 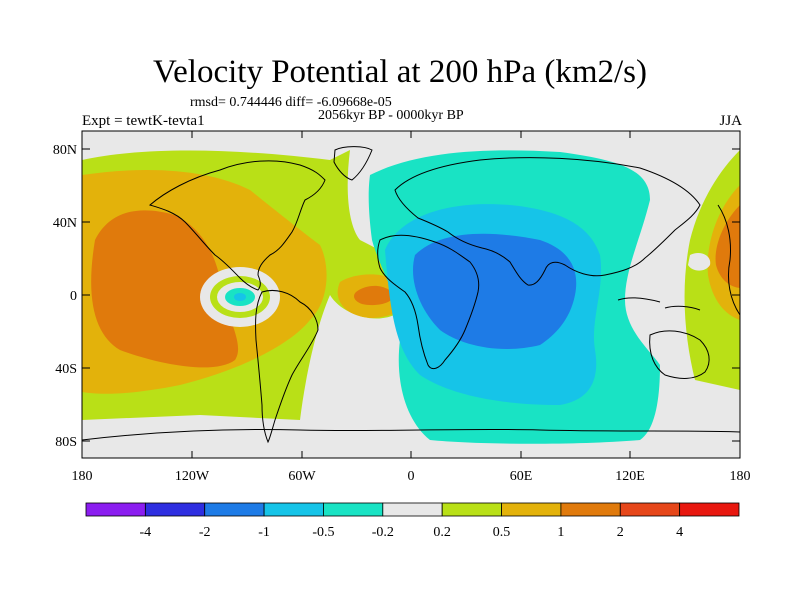 I want to click on lat-label-40s: 40S, so click(x=66, y=369).